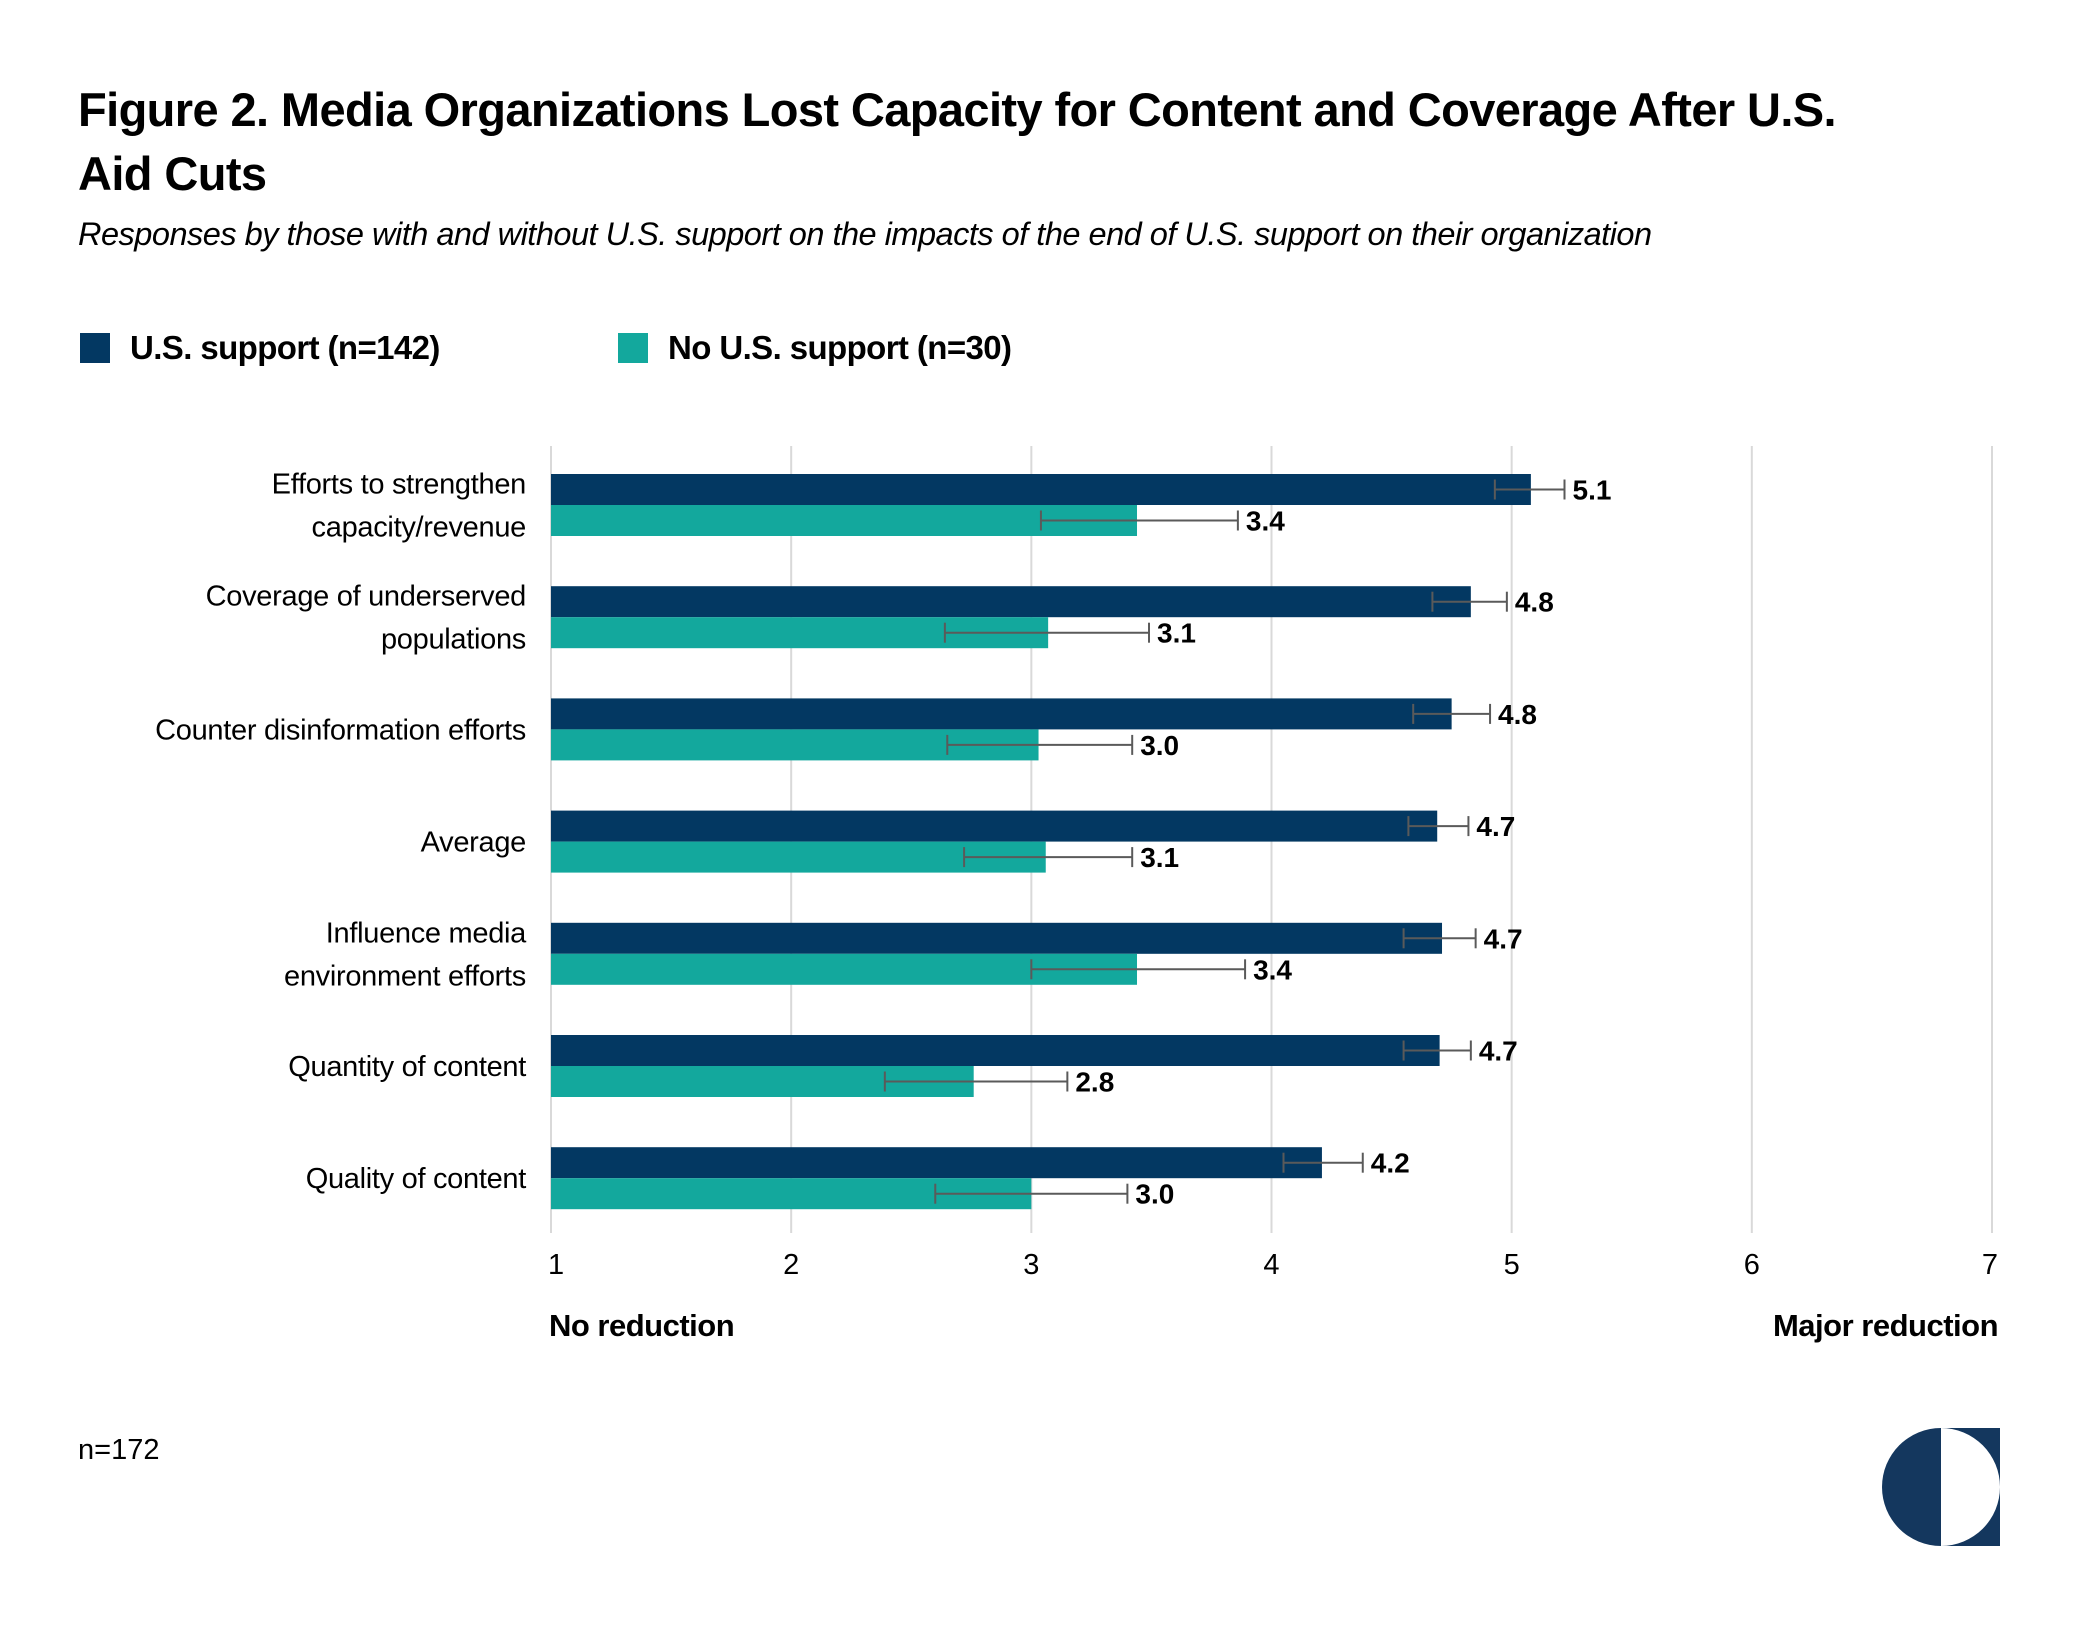 The image size is (2084, 1627). What do you see at coordinates (1970, 1487) in the screenshot?
I see `logo-right-frame` at bounding box center [1970, 1487].